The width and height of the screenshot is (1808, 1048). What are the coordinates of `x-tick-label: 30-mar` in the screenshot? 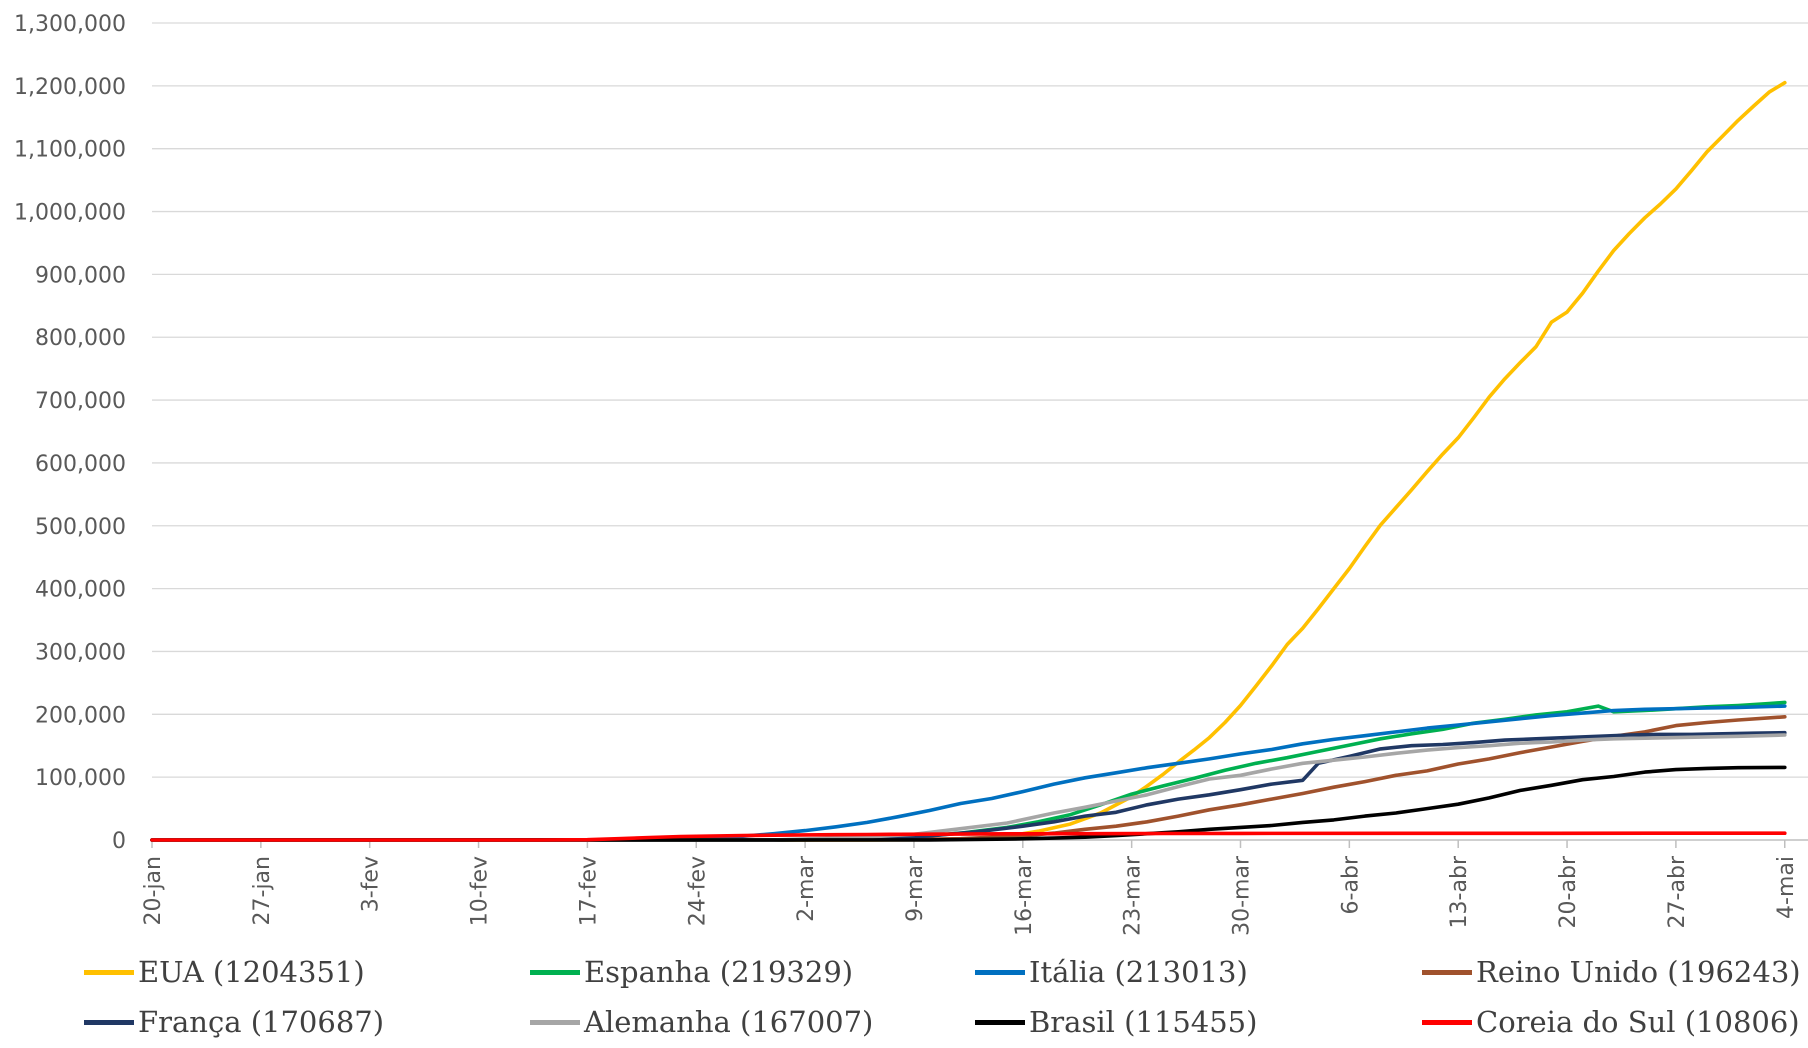 It's located at (1242, 895).